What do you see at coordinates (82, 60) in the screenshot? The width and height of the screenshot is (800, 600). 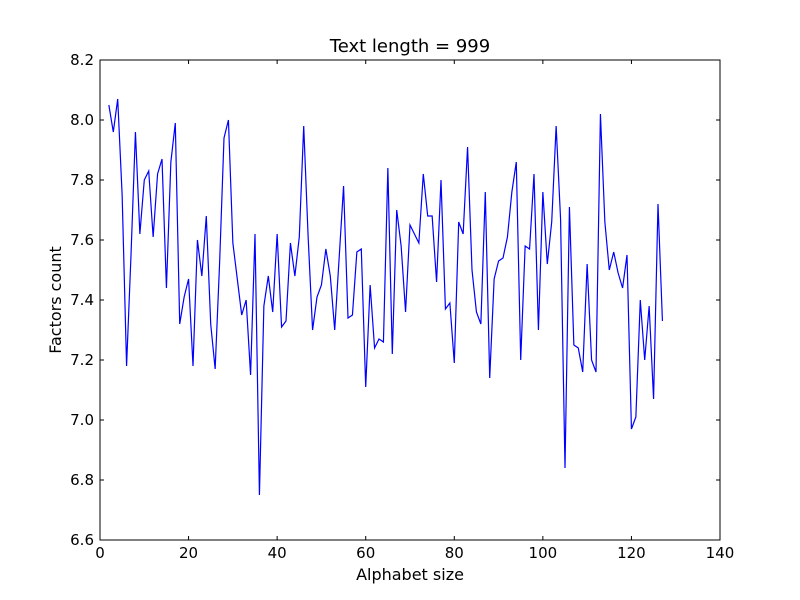 I see `y-tick-label: 8.2` at bounding box center [82, 60].